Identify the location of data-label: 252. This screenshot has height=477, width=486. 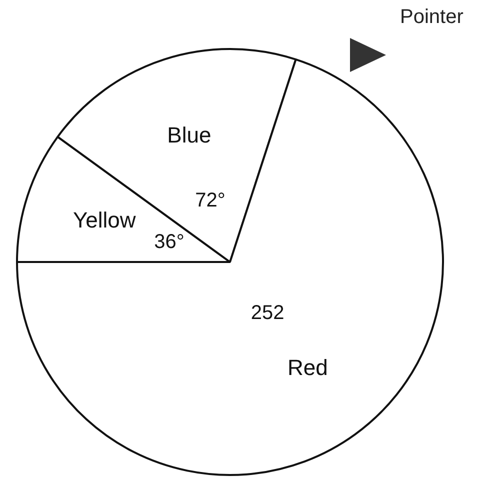
(267, 313).